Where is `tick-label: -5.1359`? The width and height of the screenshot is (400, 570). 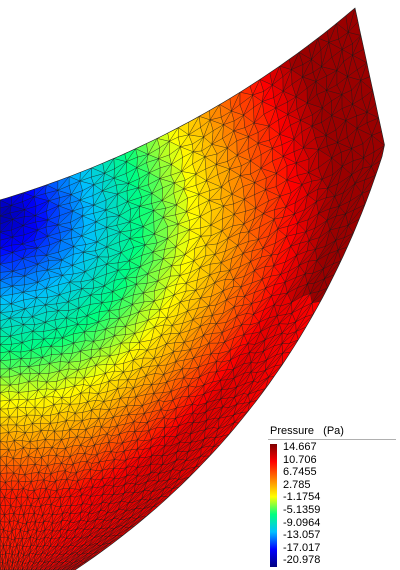
tick-label: -5.1359 is located at coordinates (302, 509).